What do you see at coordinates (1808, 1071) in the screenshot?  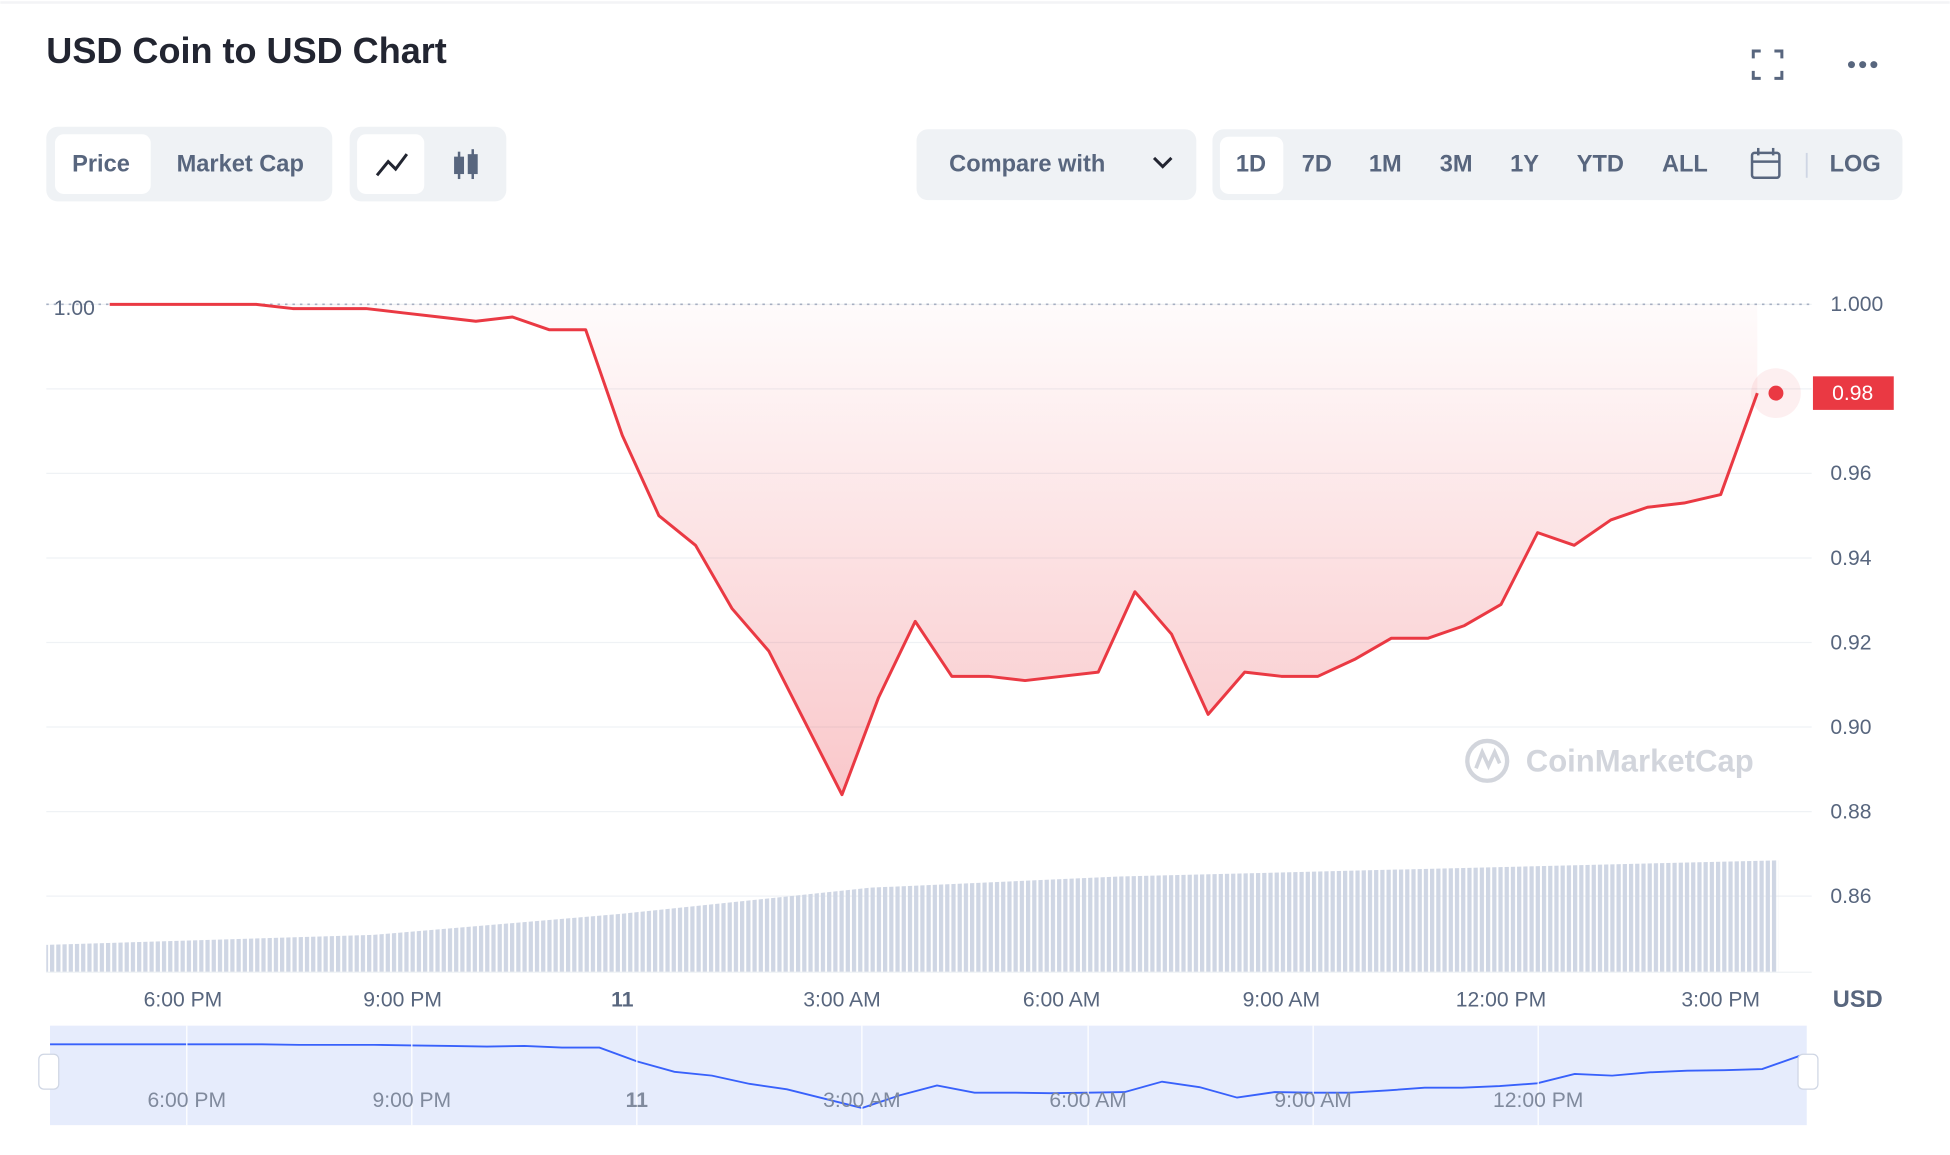 I see `navigator-handle-right` at bounding box center [1808, 1071].